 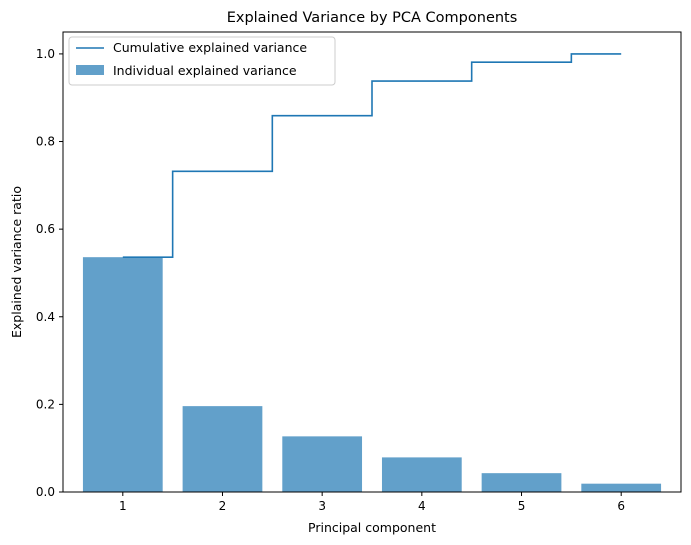 What do you see at coordinates (16, 262) in the screenshot?
I see `y-axis-label: Explained variance ratio` at bounding box center [16, 262].